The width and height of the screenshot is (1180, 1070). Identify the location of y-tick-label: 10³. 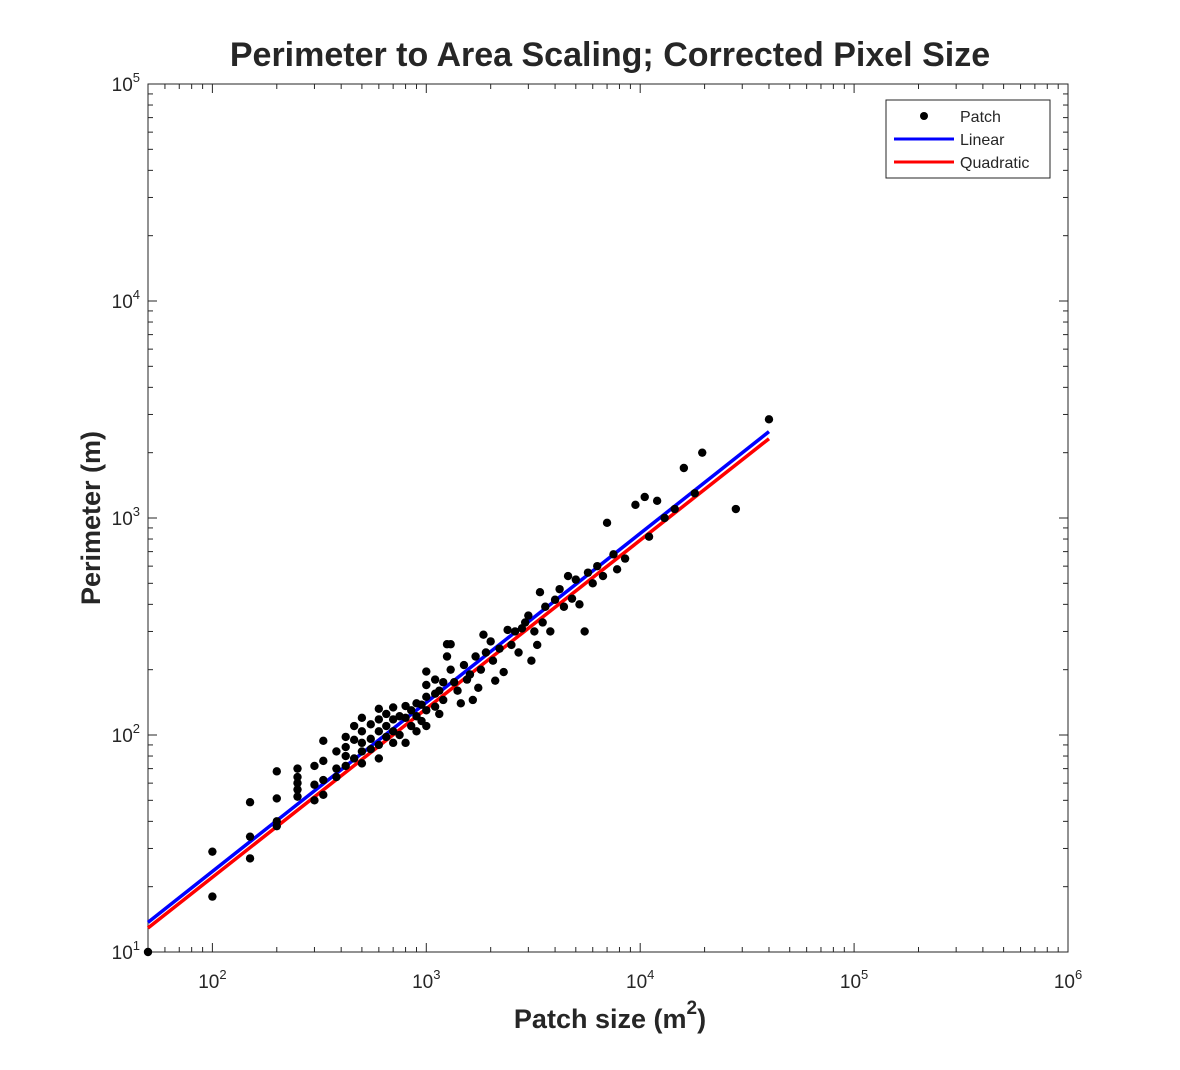
(126, 517).